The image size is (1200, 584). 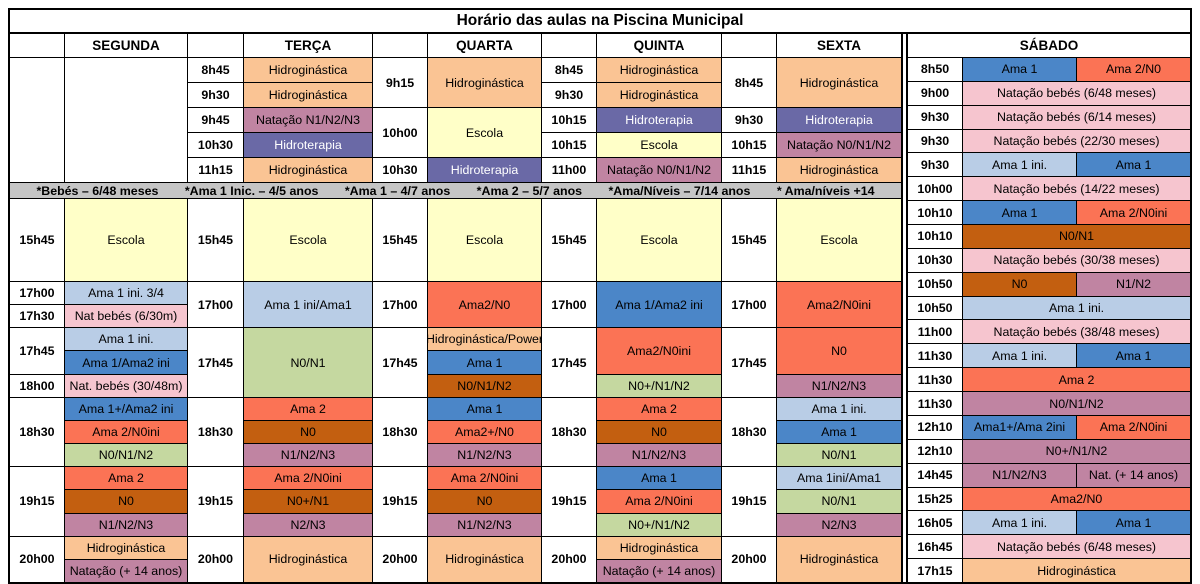 What do you see at coordinates (839, 478) in the screenshot?
I see `activity-cell: Ama 1ini/Ama1` at bounding box center [839, 478].